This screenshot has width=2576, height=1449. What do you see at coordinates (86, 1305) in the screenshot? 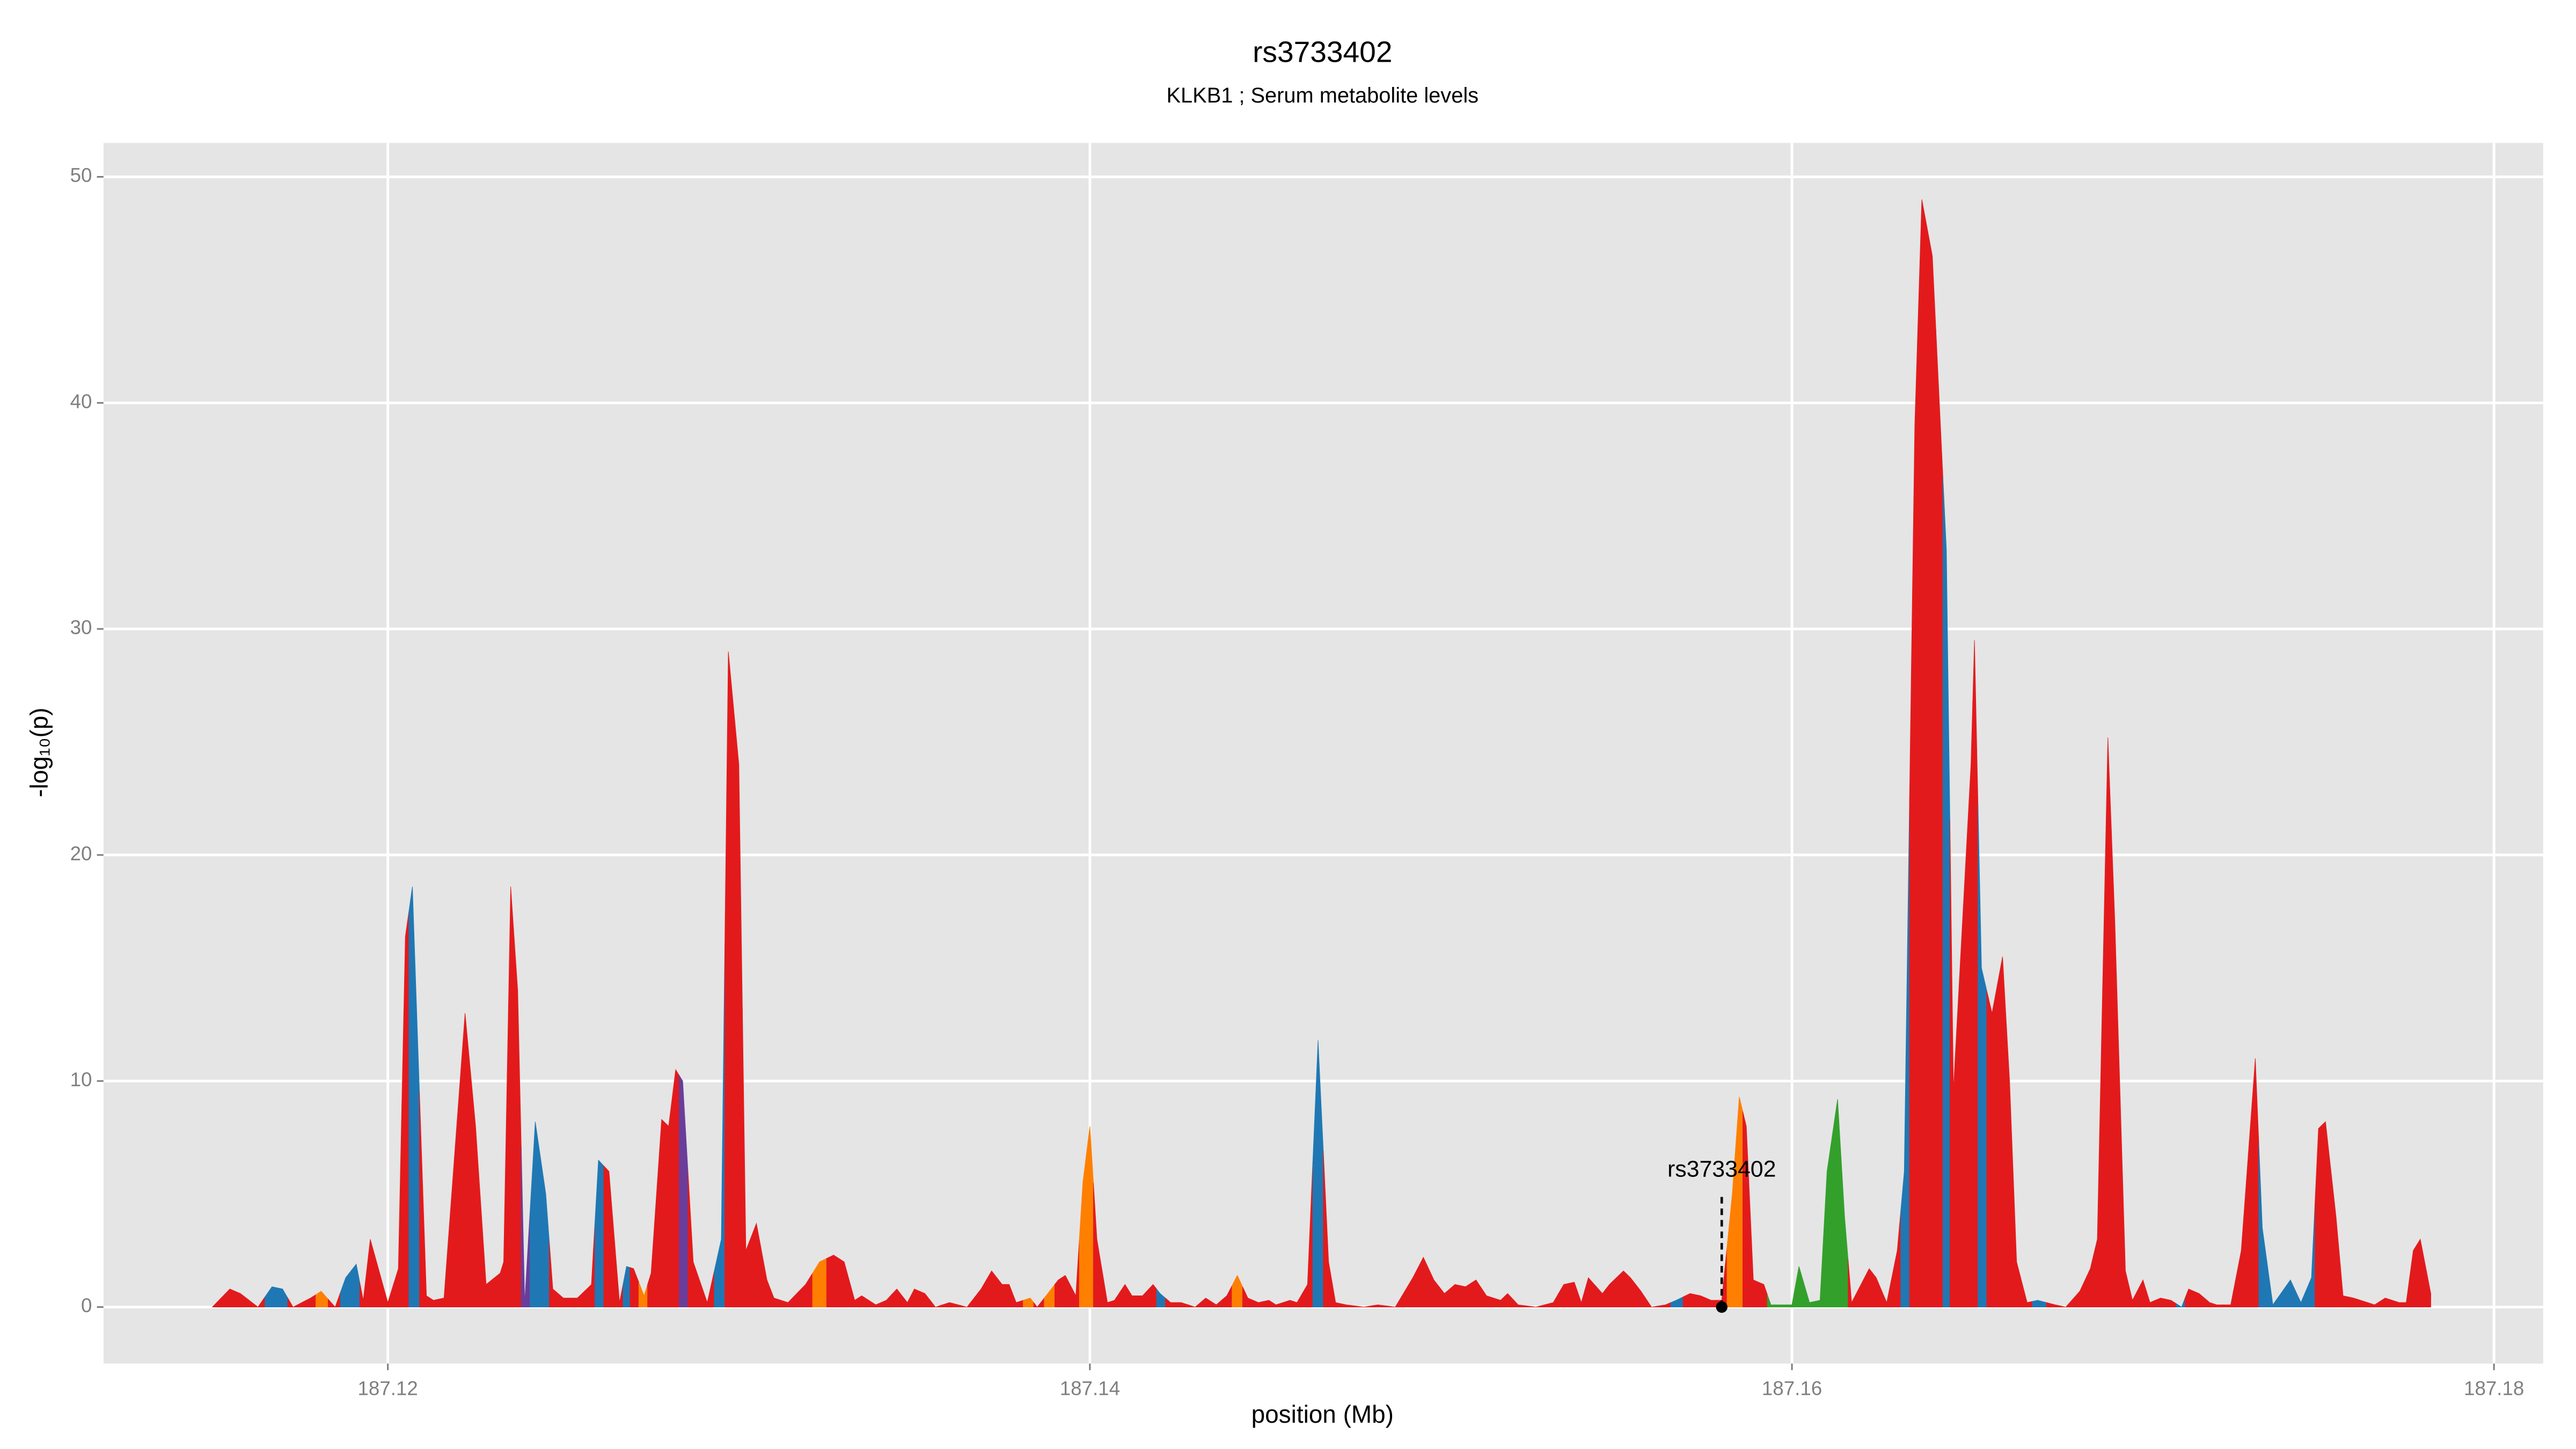
I see `y-tick-label: 0` at bounding box center [86, 1305].